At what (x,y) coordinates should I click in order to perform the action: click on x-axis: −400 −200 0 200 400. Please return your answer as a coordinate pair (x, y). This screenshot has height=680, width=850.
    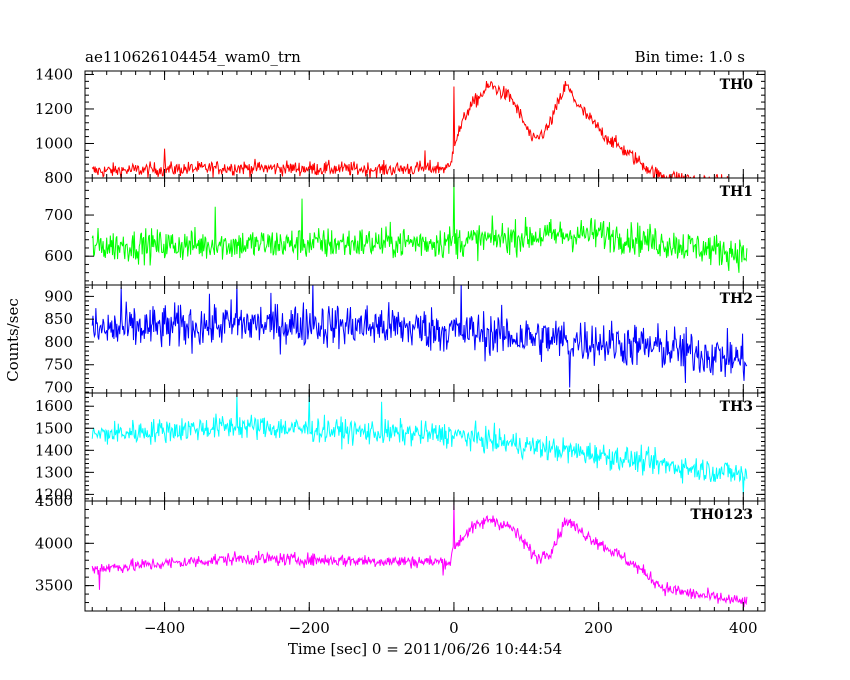
    Looking at the image, I should click on (451, 628).